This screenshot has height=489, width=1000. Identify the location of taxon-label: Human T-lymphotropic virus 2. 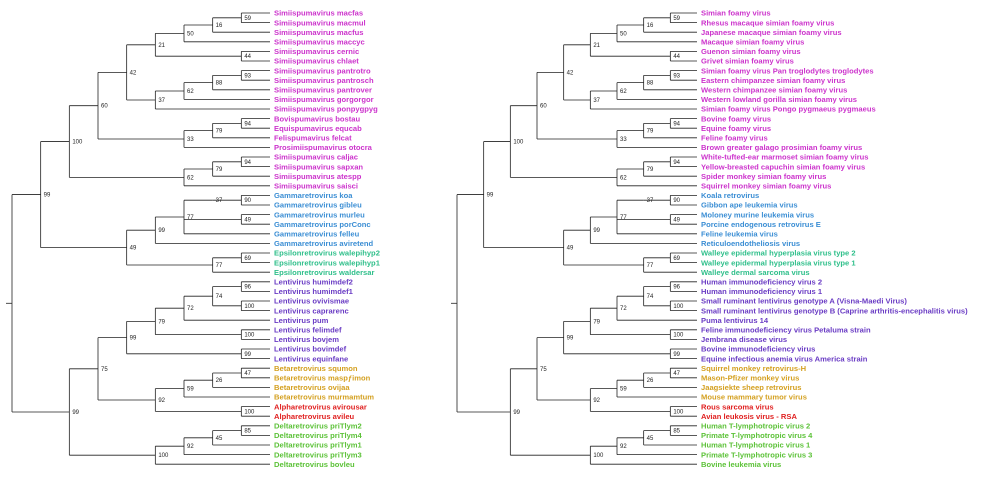
(755, 426).